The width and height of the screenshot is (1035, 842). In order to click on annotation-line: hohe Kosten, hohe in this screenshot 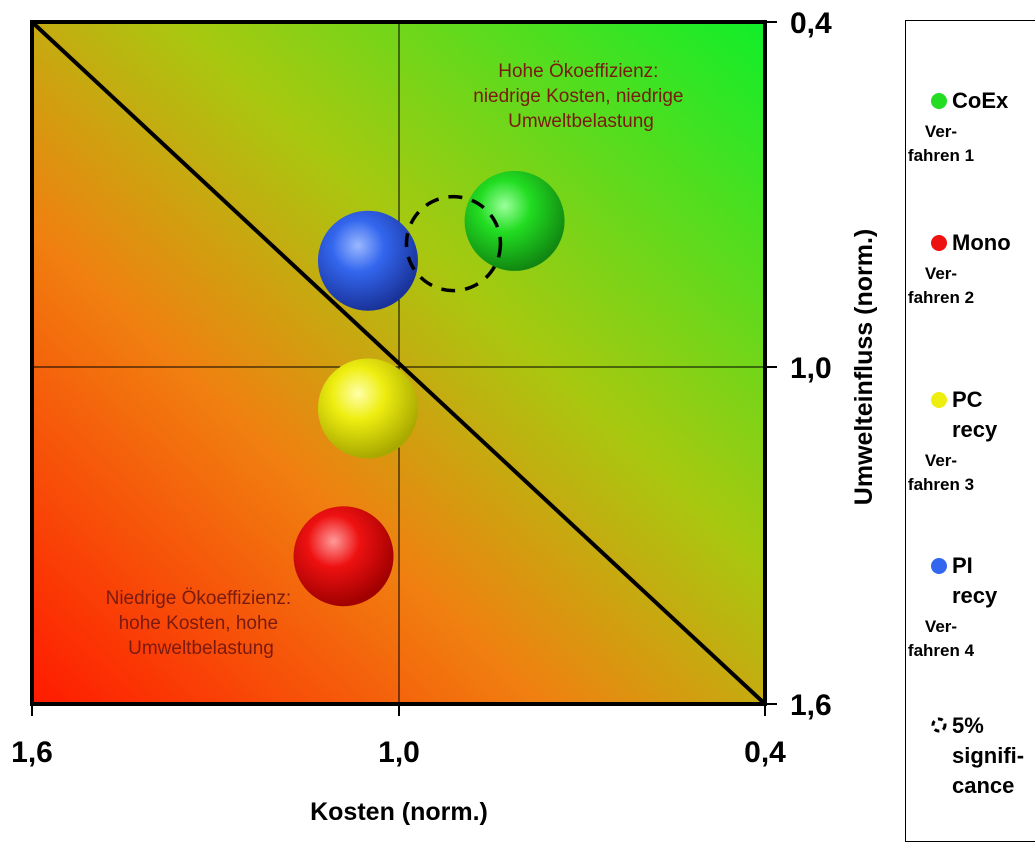, I will do `click(199, 623)`.